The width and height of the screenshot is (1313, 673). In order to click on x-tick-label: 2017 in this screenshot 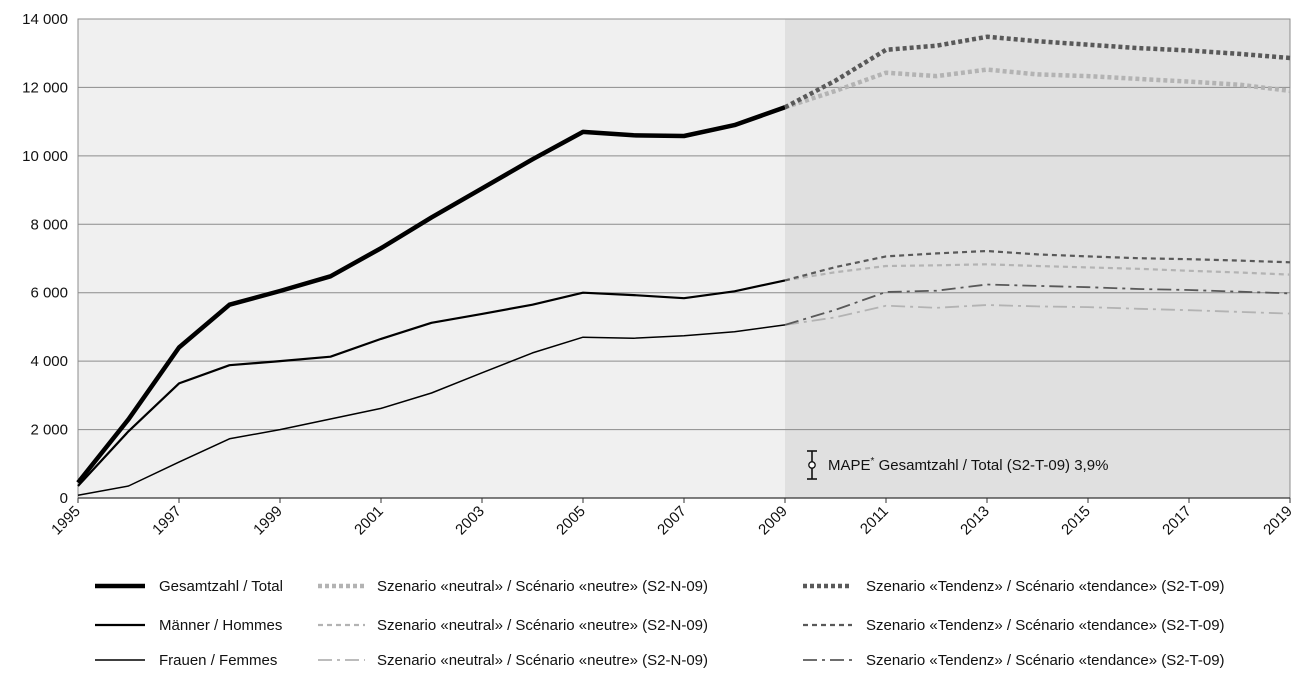, I will do `click(1177, 521)`.